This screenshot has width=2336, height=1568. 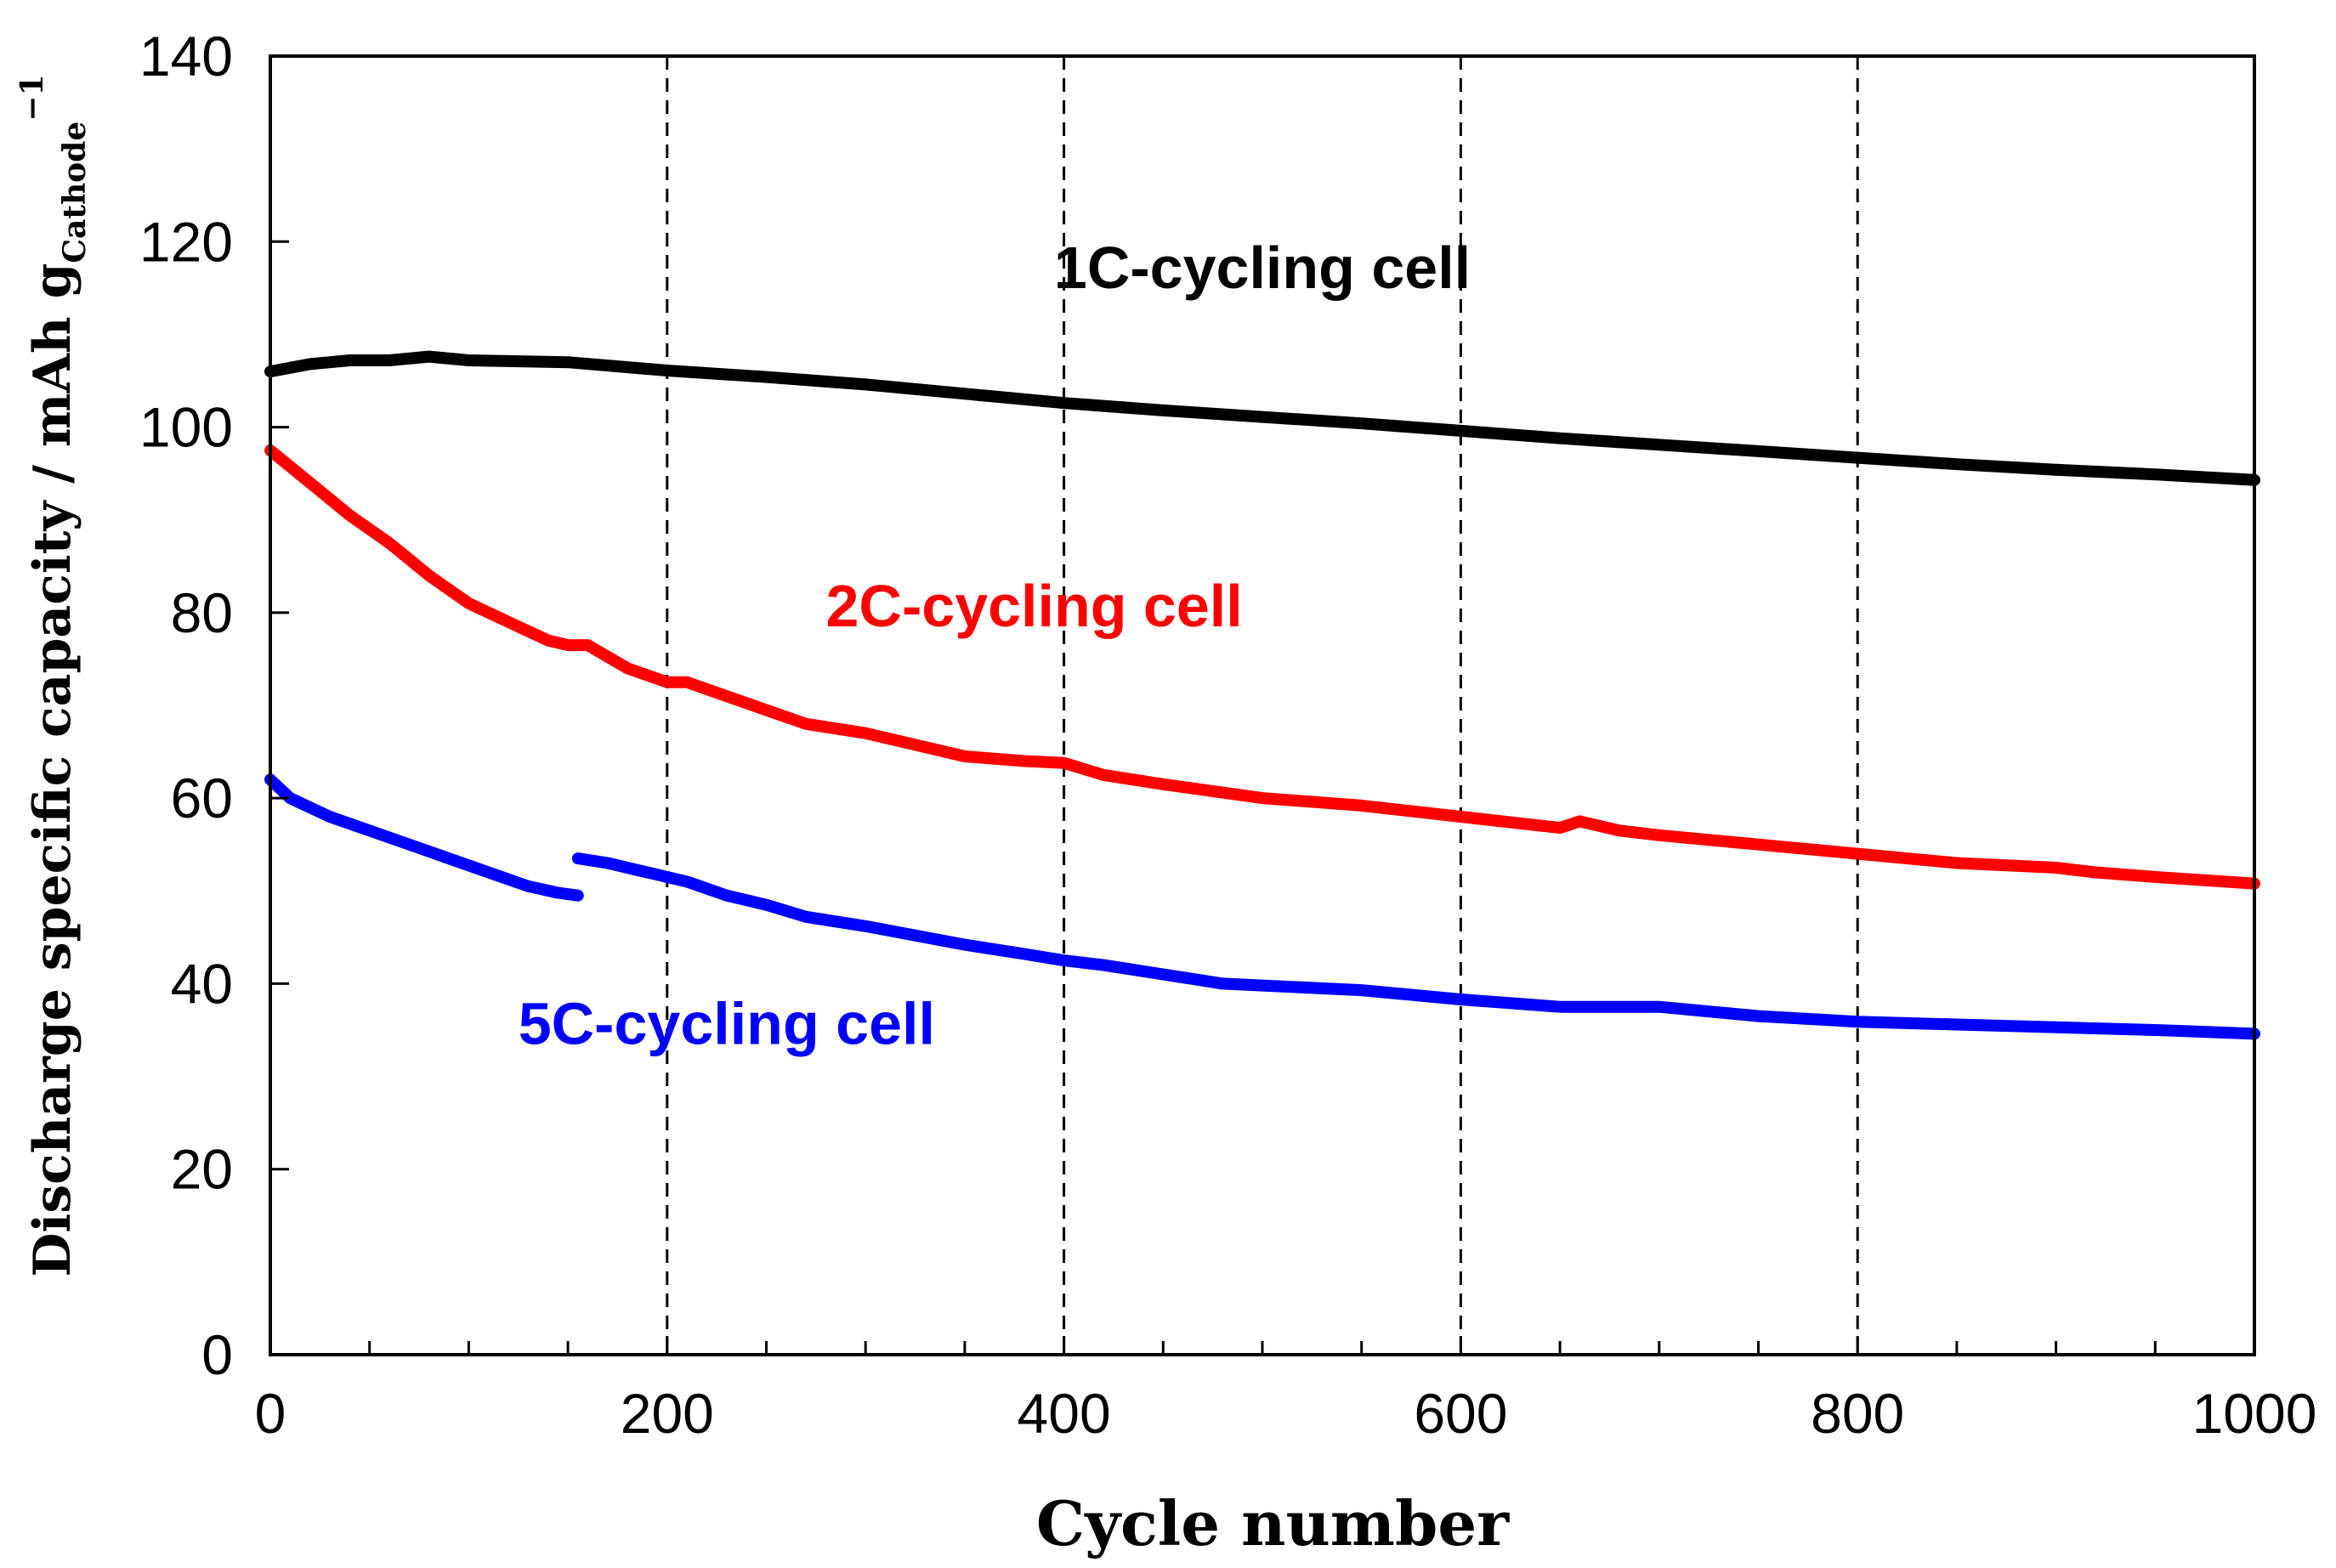 What do you see at coordinates (2254, 1413) in the screenshot?
I see `x-tick-label-1000: 1000` at bounding box center [2254, 1413].